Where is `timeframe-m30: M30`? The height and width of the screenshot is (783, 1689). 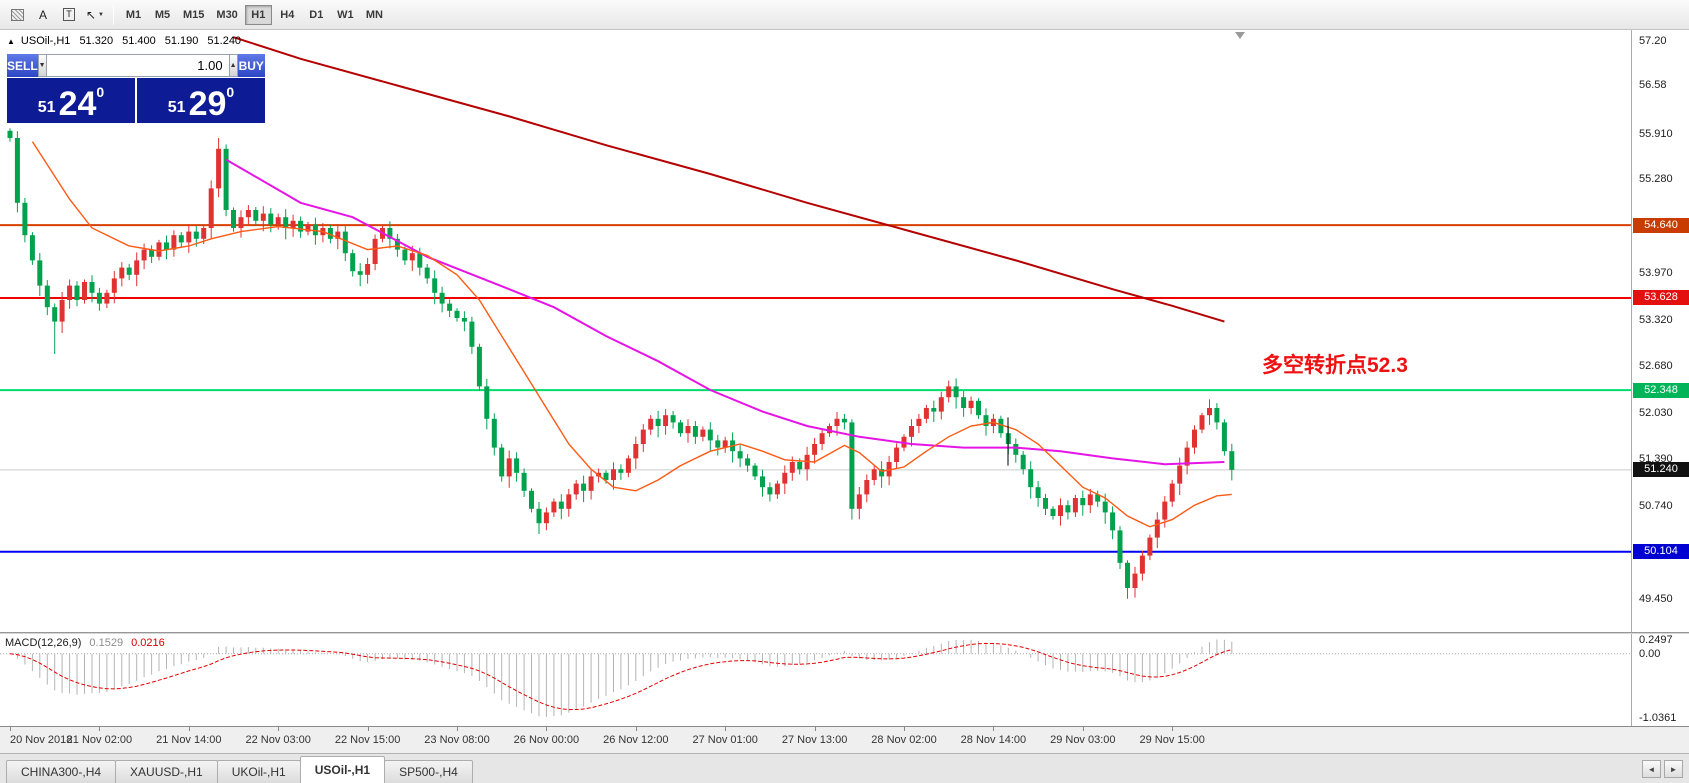 timeframe-m30: M30 is located at coordinates (227, 14).